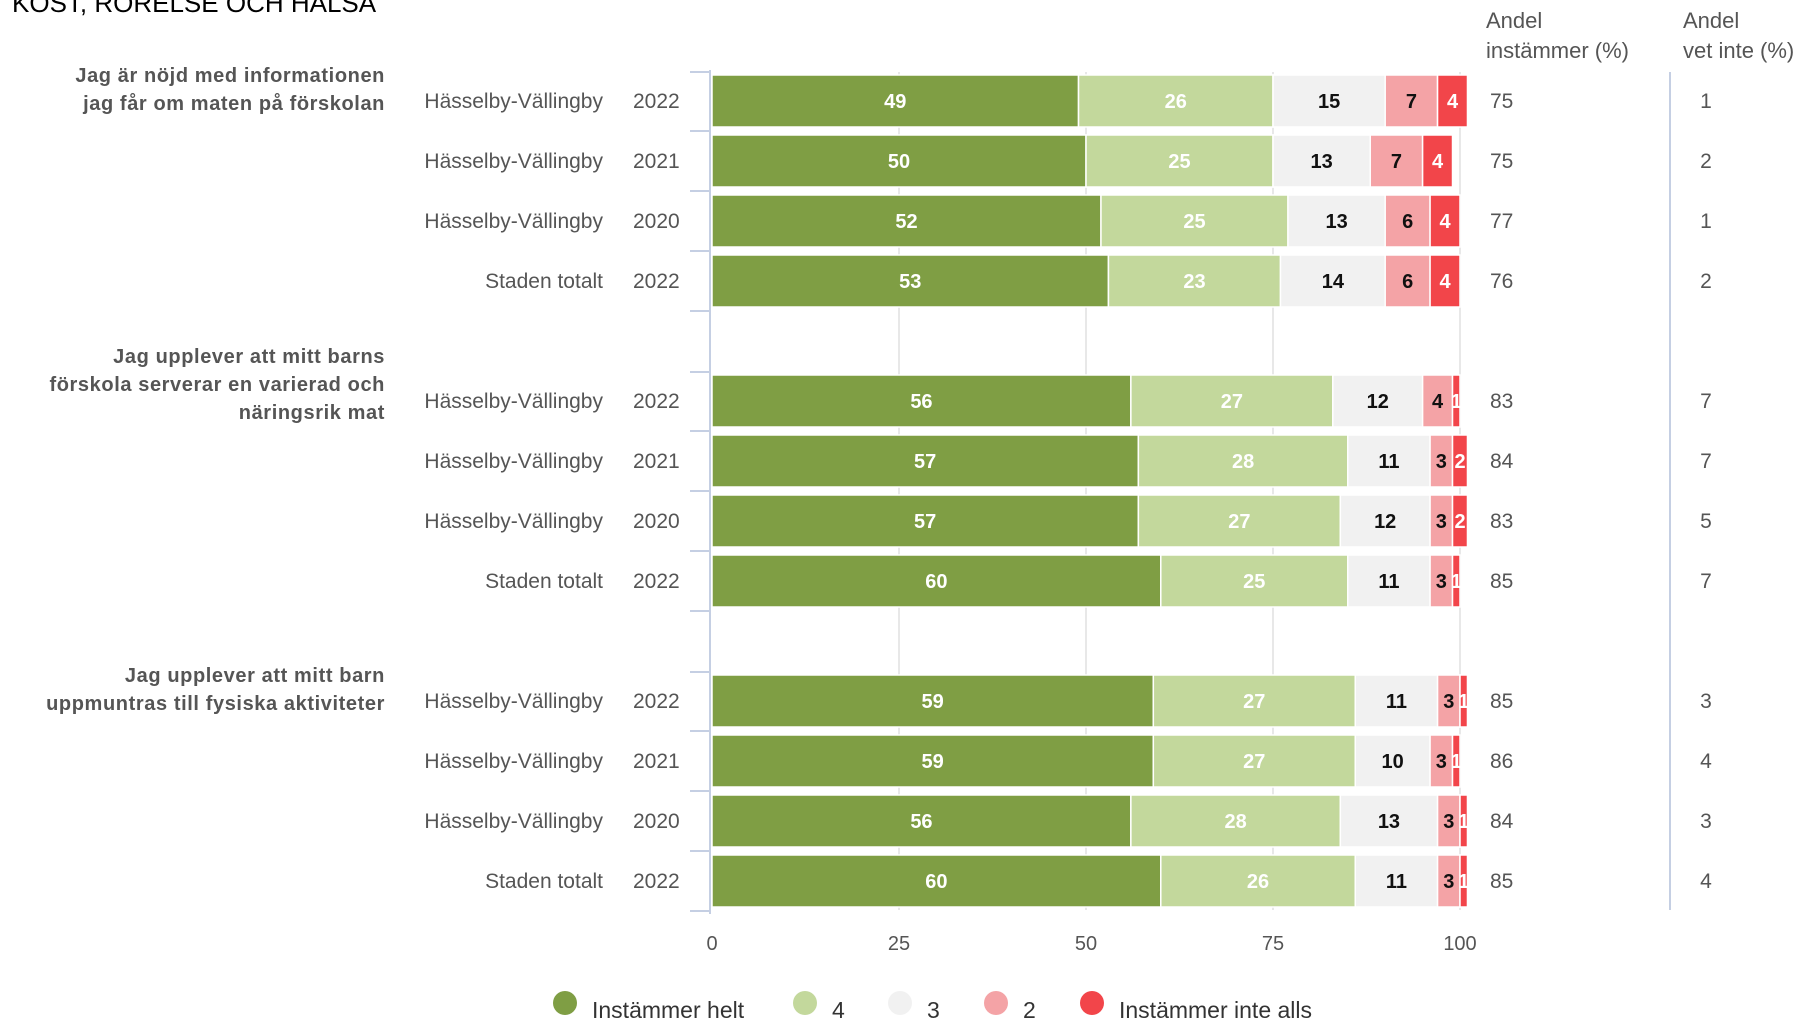 This screenshot has height=1020, width=1806. What do you see at coordinates (230, 76) in the screenshot?
I see `question-label: Jag är nöjd med informationen` at bounding box center [230, 76].